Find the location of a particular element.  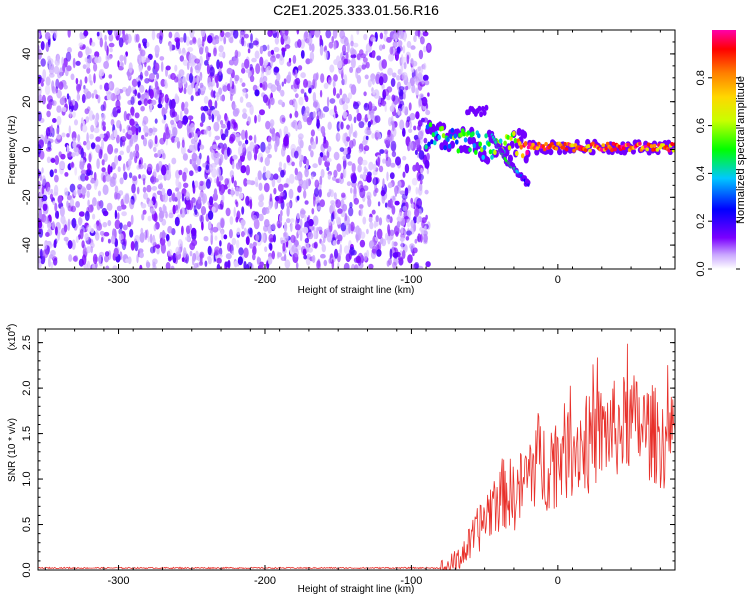

branch-halo is located at coordinates (528, 182).